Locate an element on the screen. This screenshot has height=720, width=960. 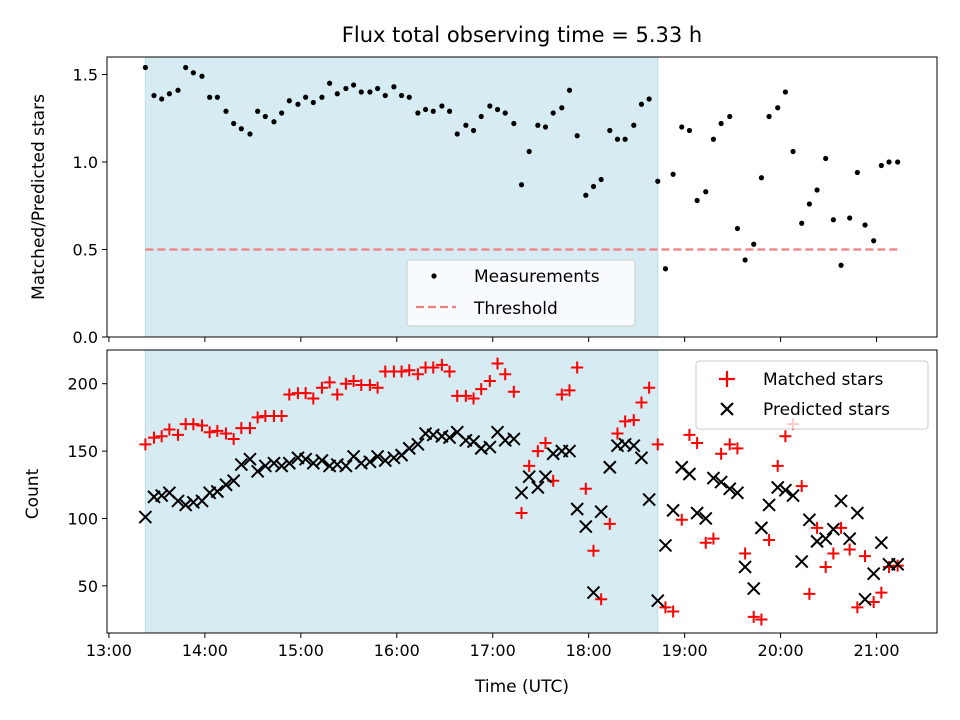
legend-measurements-marker is located at coordinates (434, 276).